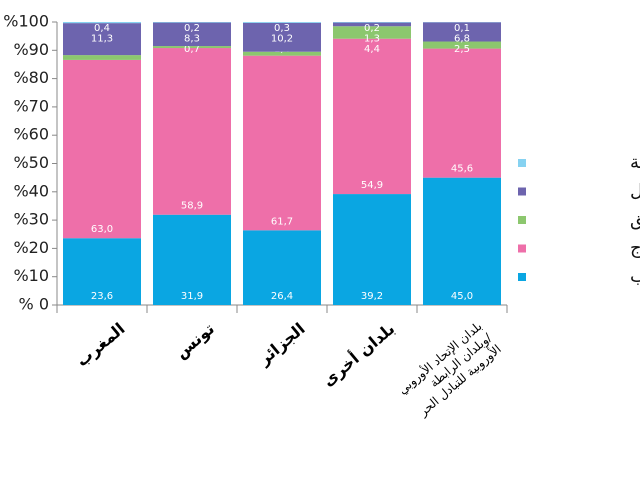 The height and width of the screenshot is (483, 640). I want to click on value-label: 11,3, so click(102, 39).